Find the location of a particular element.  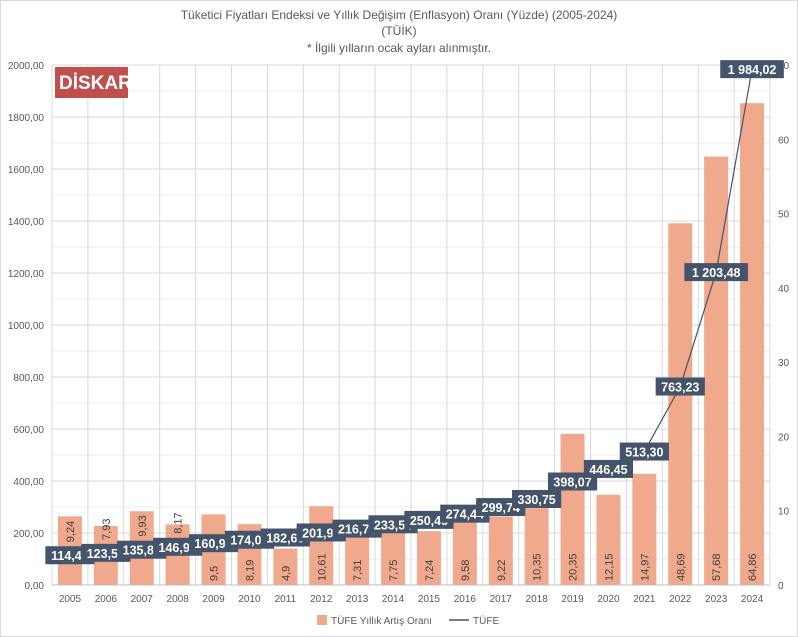

line-value-label: 233,54 is located at coordinates (393, 525).